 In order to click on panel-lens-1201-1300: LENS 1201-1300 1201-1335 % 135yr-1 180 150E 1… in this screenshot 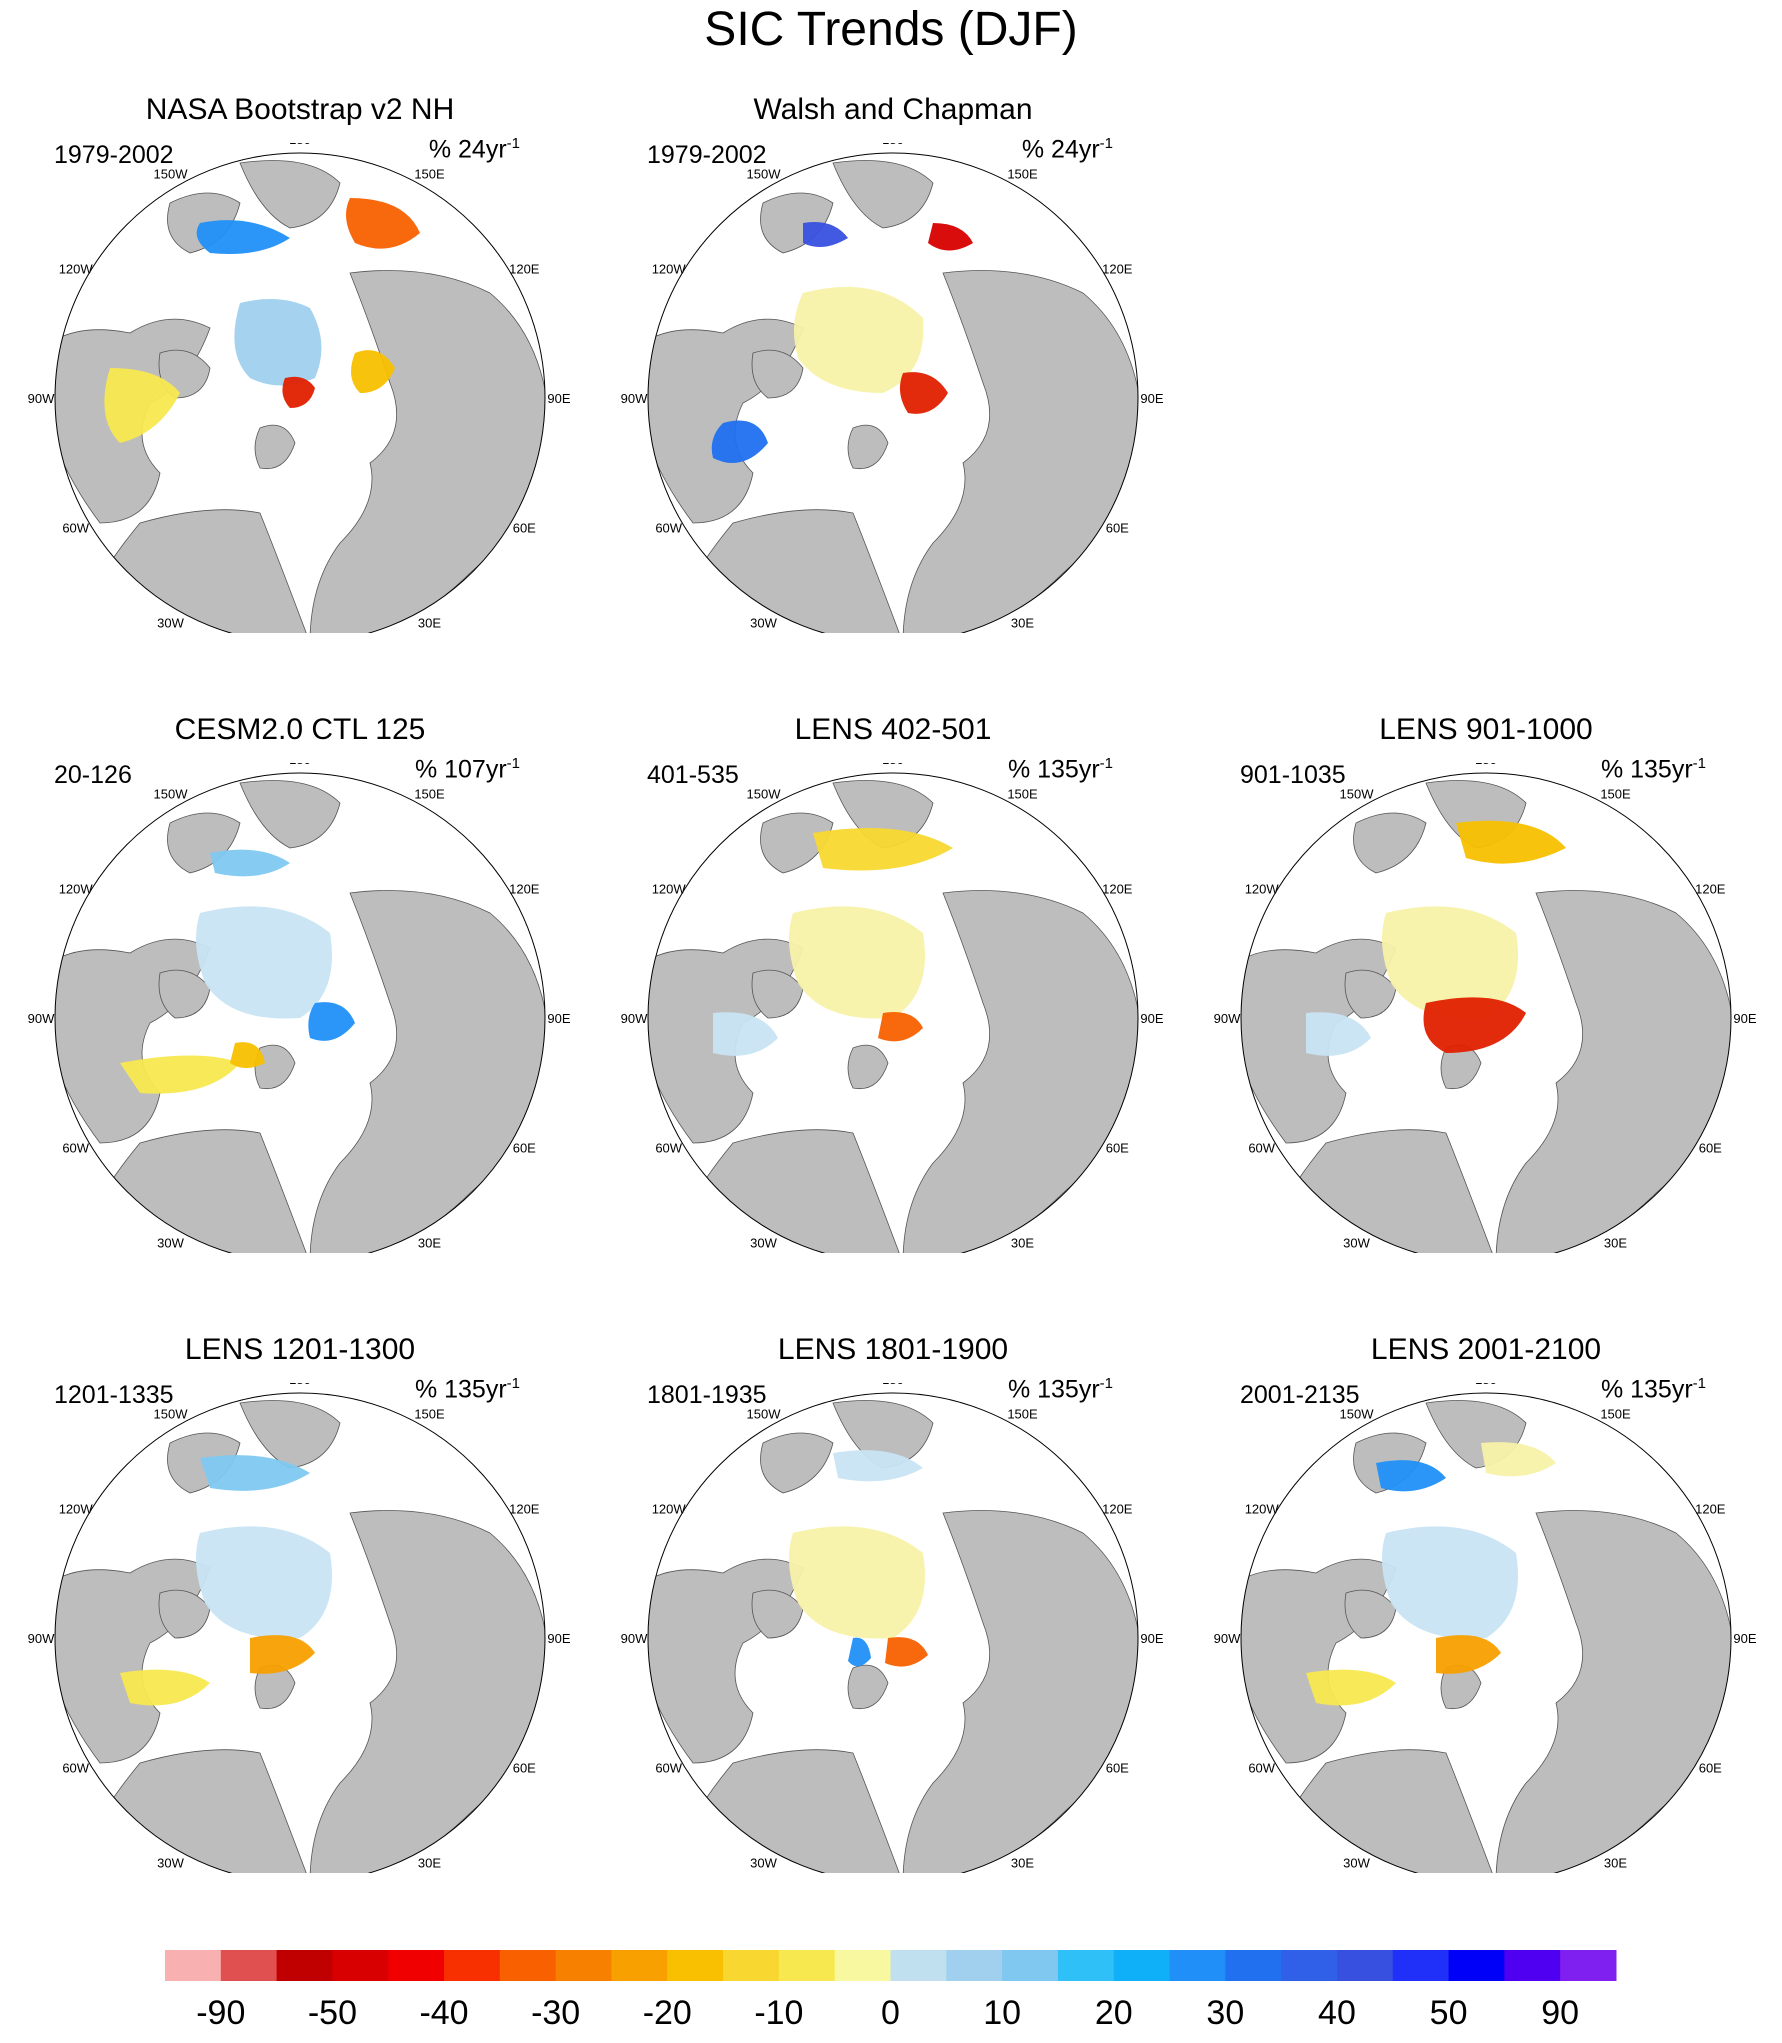, I will do `click(300, 1603)`.